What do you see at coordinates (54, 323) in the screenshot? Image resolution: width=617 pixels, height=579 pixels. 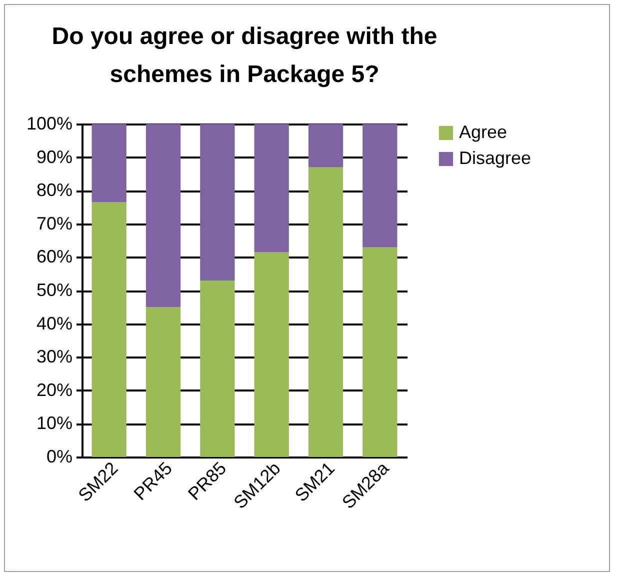 I see `y-tick-label: 40%` at bounding box center [54, 323].